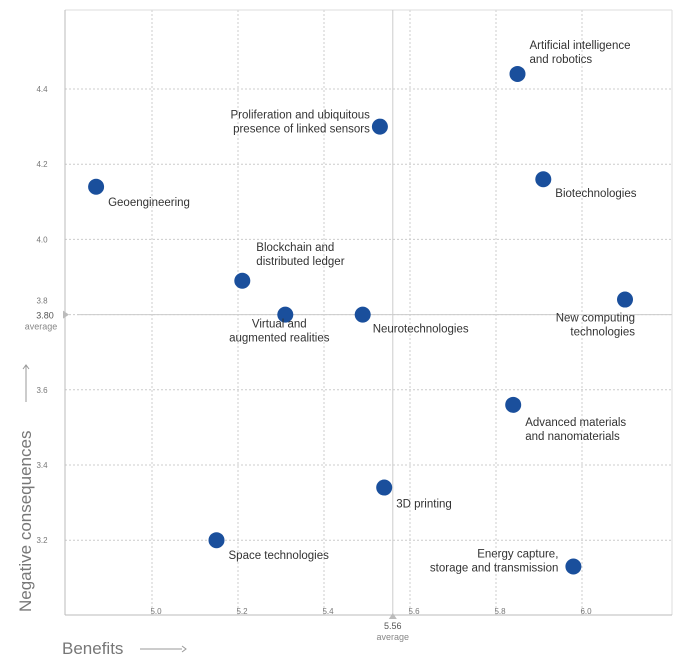  What do you see at coordinates (595, 194) in the screenshot?
I see `data-point-label: Biotechnologies` at bounding box center [595, 194].